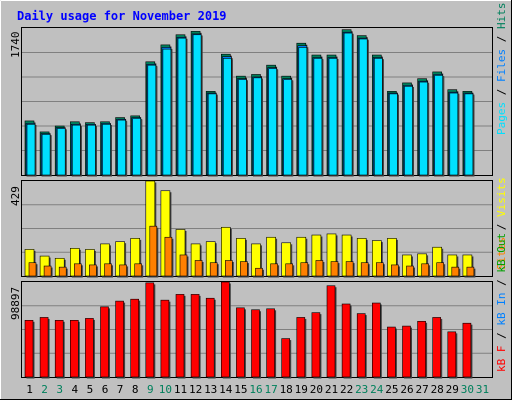 The image size is (512, 400). Describe the element at coordinates (240, 389) in the screenshot. I see `x-tick-label: 15` at that location.